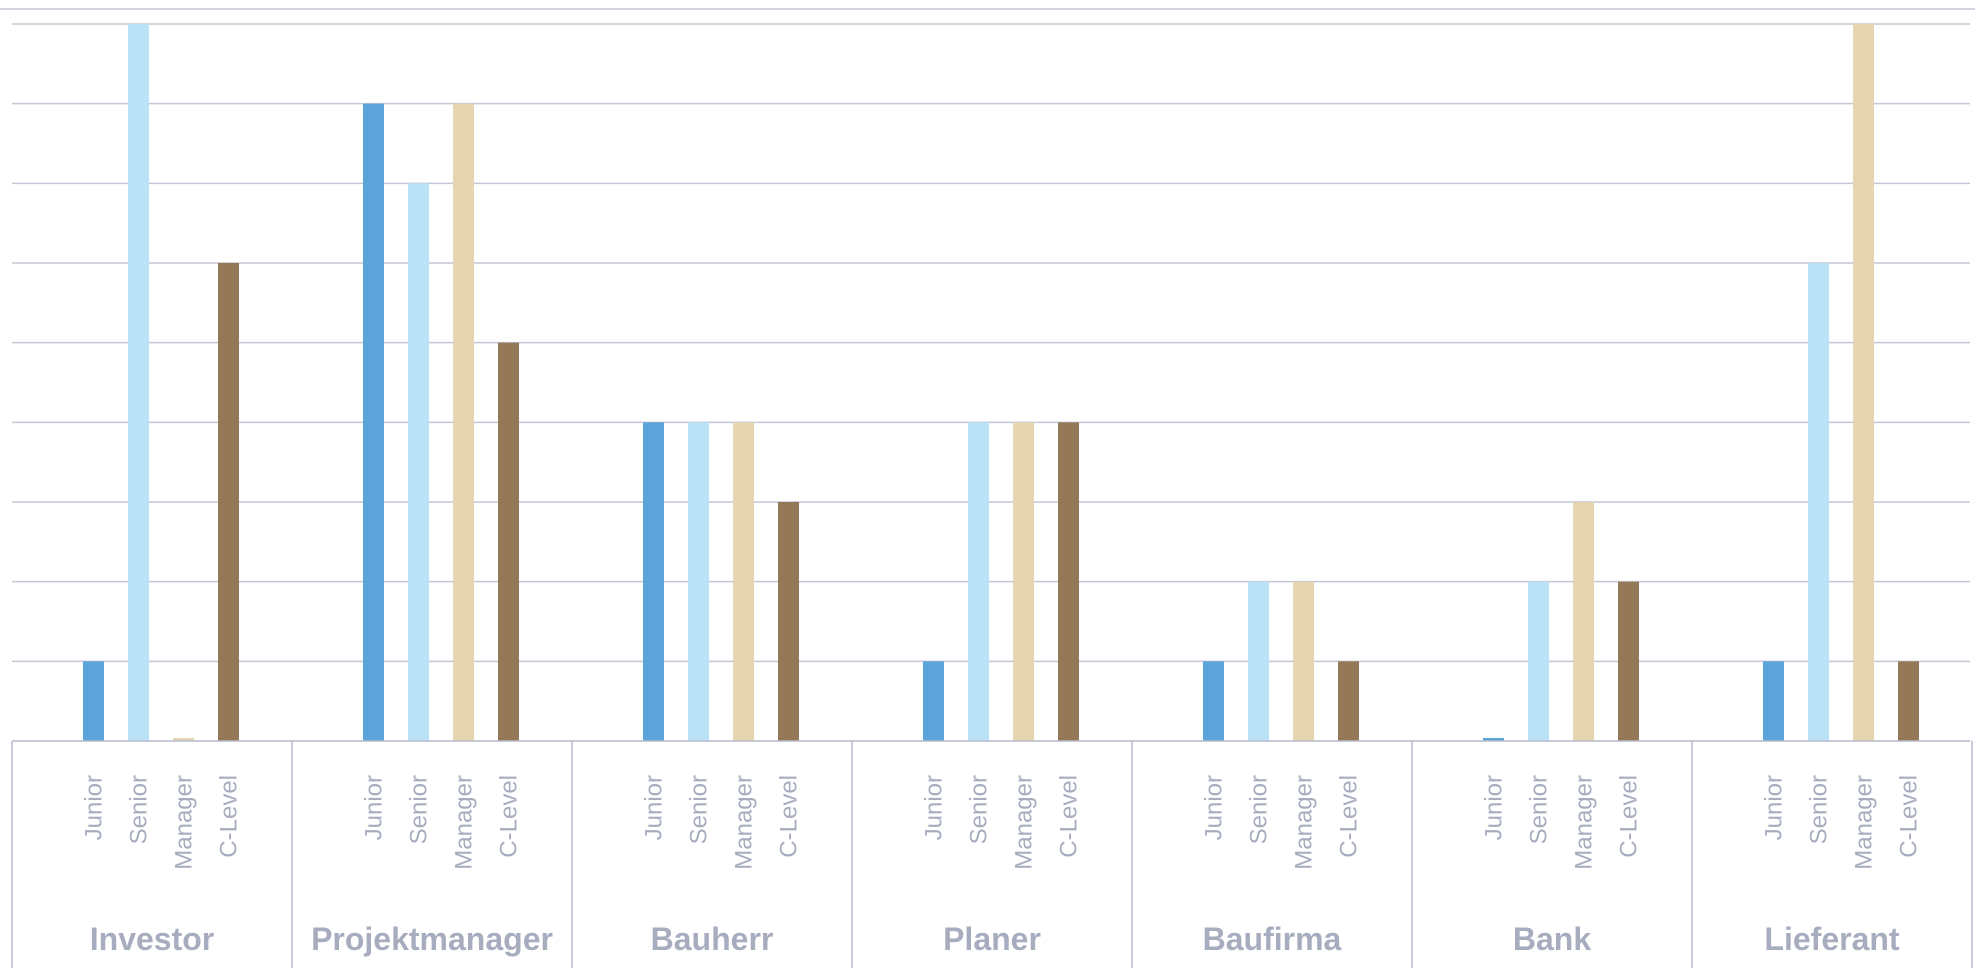 This screenshot has width=1975, height=973. What do you see at coordinates (654, 807) in the screenshot?
I see `tick-label-bauherr-junior: Junior` at bounding box center [654, 807].